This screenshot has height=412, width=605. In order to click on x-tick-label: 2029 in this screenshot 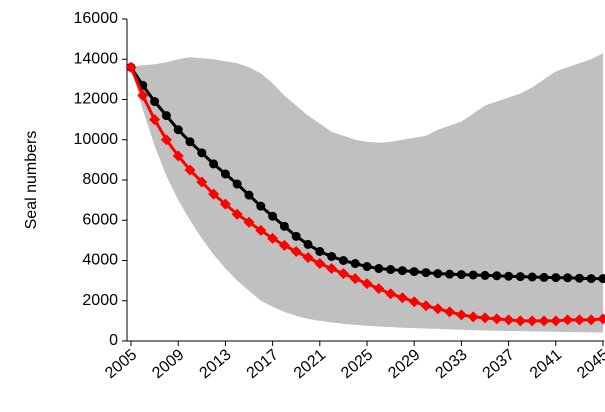, I will do `click(404, 364)`.